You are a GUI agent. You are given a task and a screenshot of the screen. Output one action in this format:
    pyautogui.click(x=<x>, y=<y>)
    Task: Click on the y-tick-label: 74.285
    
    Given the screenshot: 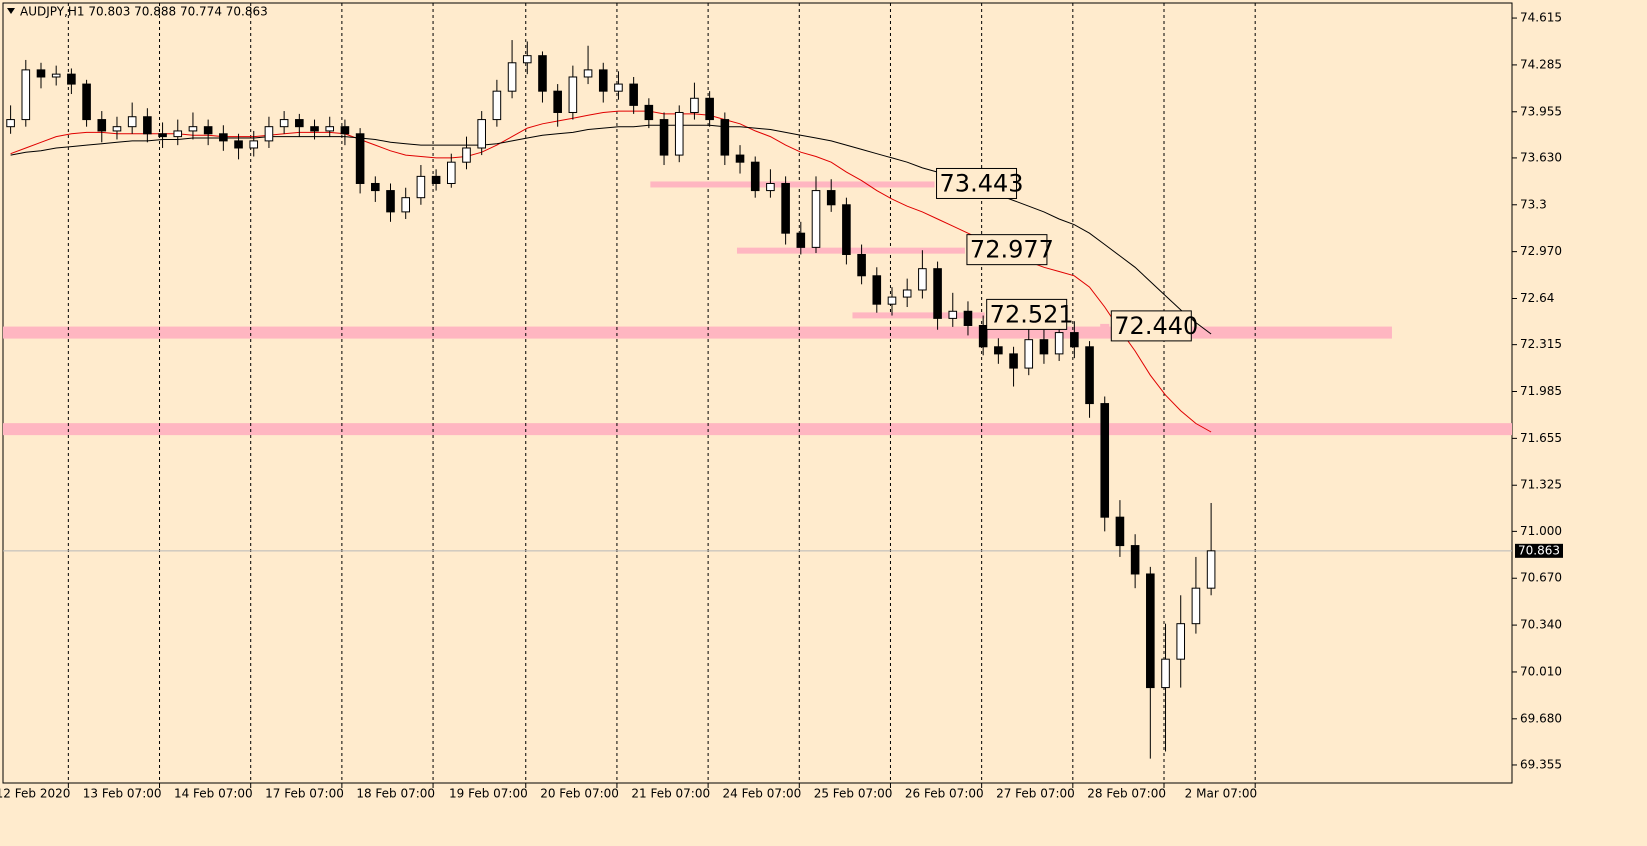 What is the action you would take?
    pyautogui.click(x=1541, y=64)
    